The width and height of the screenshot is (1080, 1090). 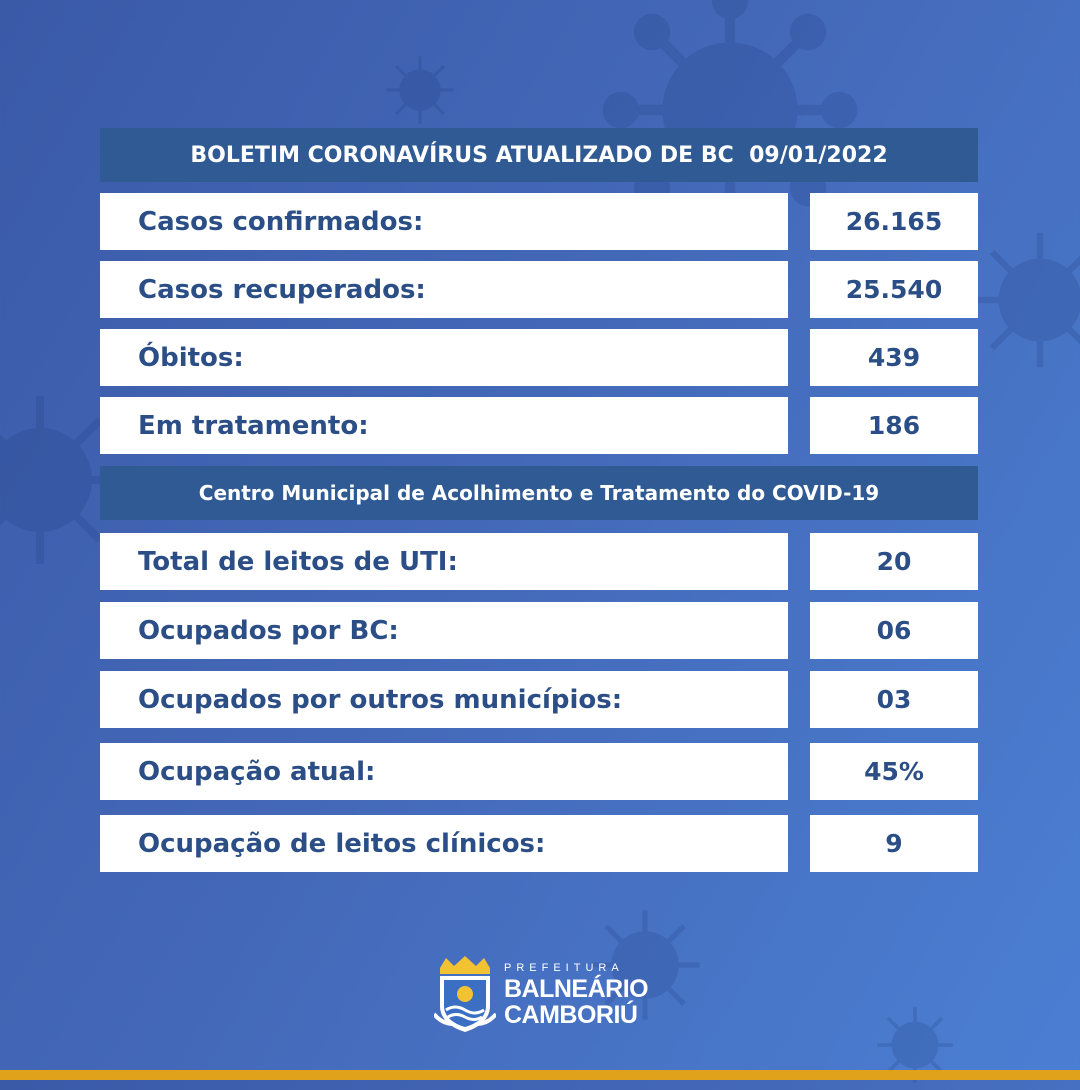 What do you see at coordinates (444, 630) in the screenshot?
I see `bed-label: Ocupados por BC:` at bounding box center [444, 630].